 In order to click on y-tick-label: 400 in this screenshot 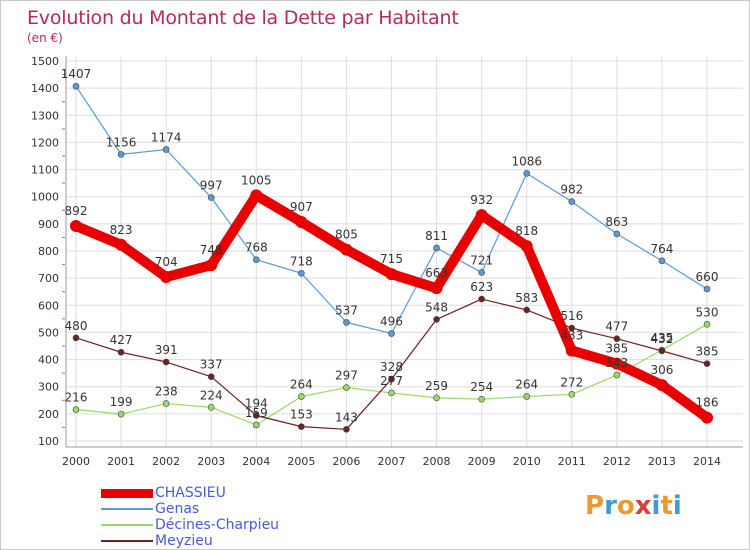, I will do `click(48, 360)`.